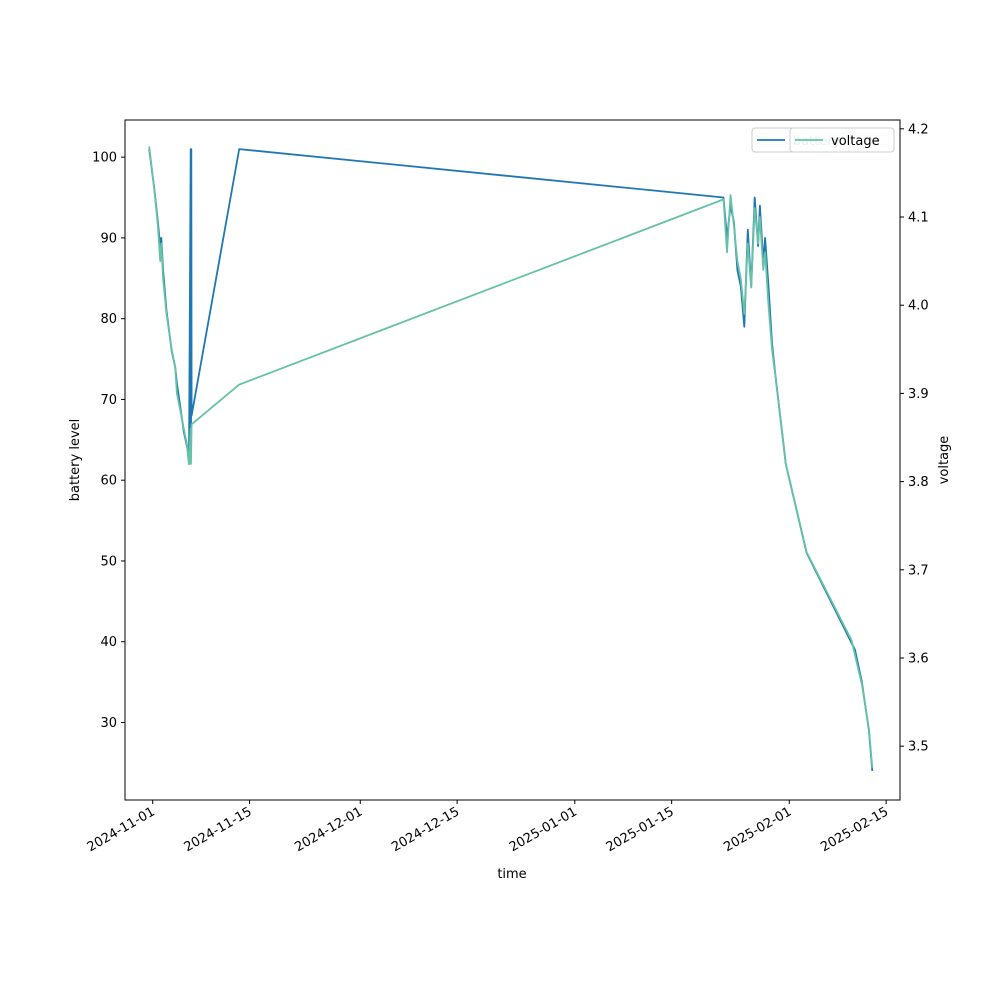 The image size is (1000, 1000). What do you see at coordinates (944, 460) in the screenshot?
I see `y-axis-right-label: voltage` at bounding box center [944, 460].